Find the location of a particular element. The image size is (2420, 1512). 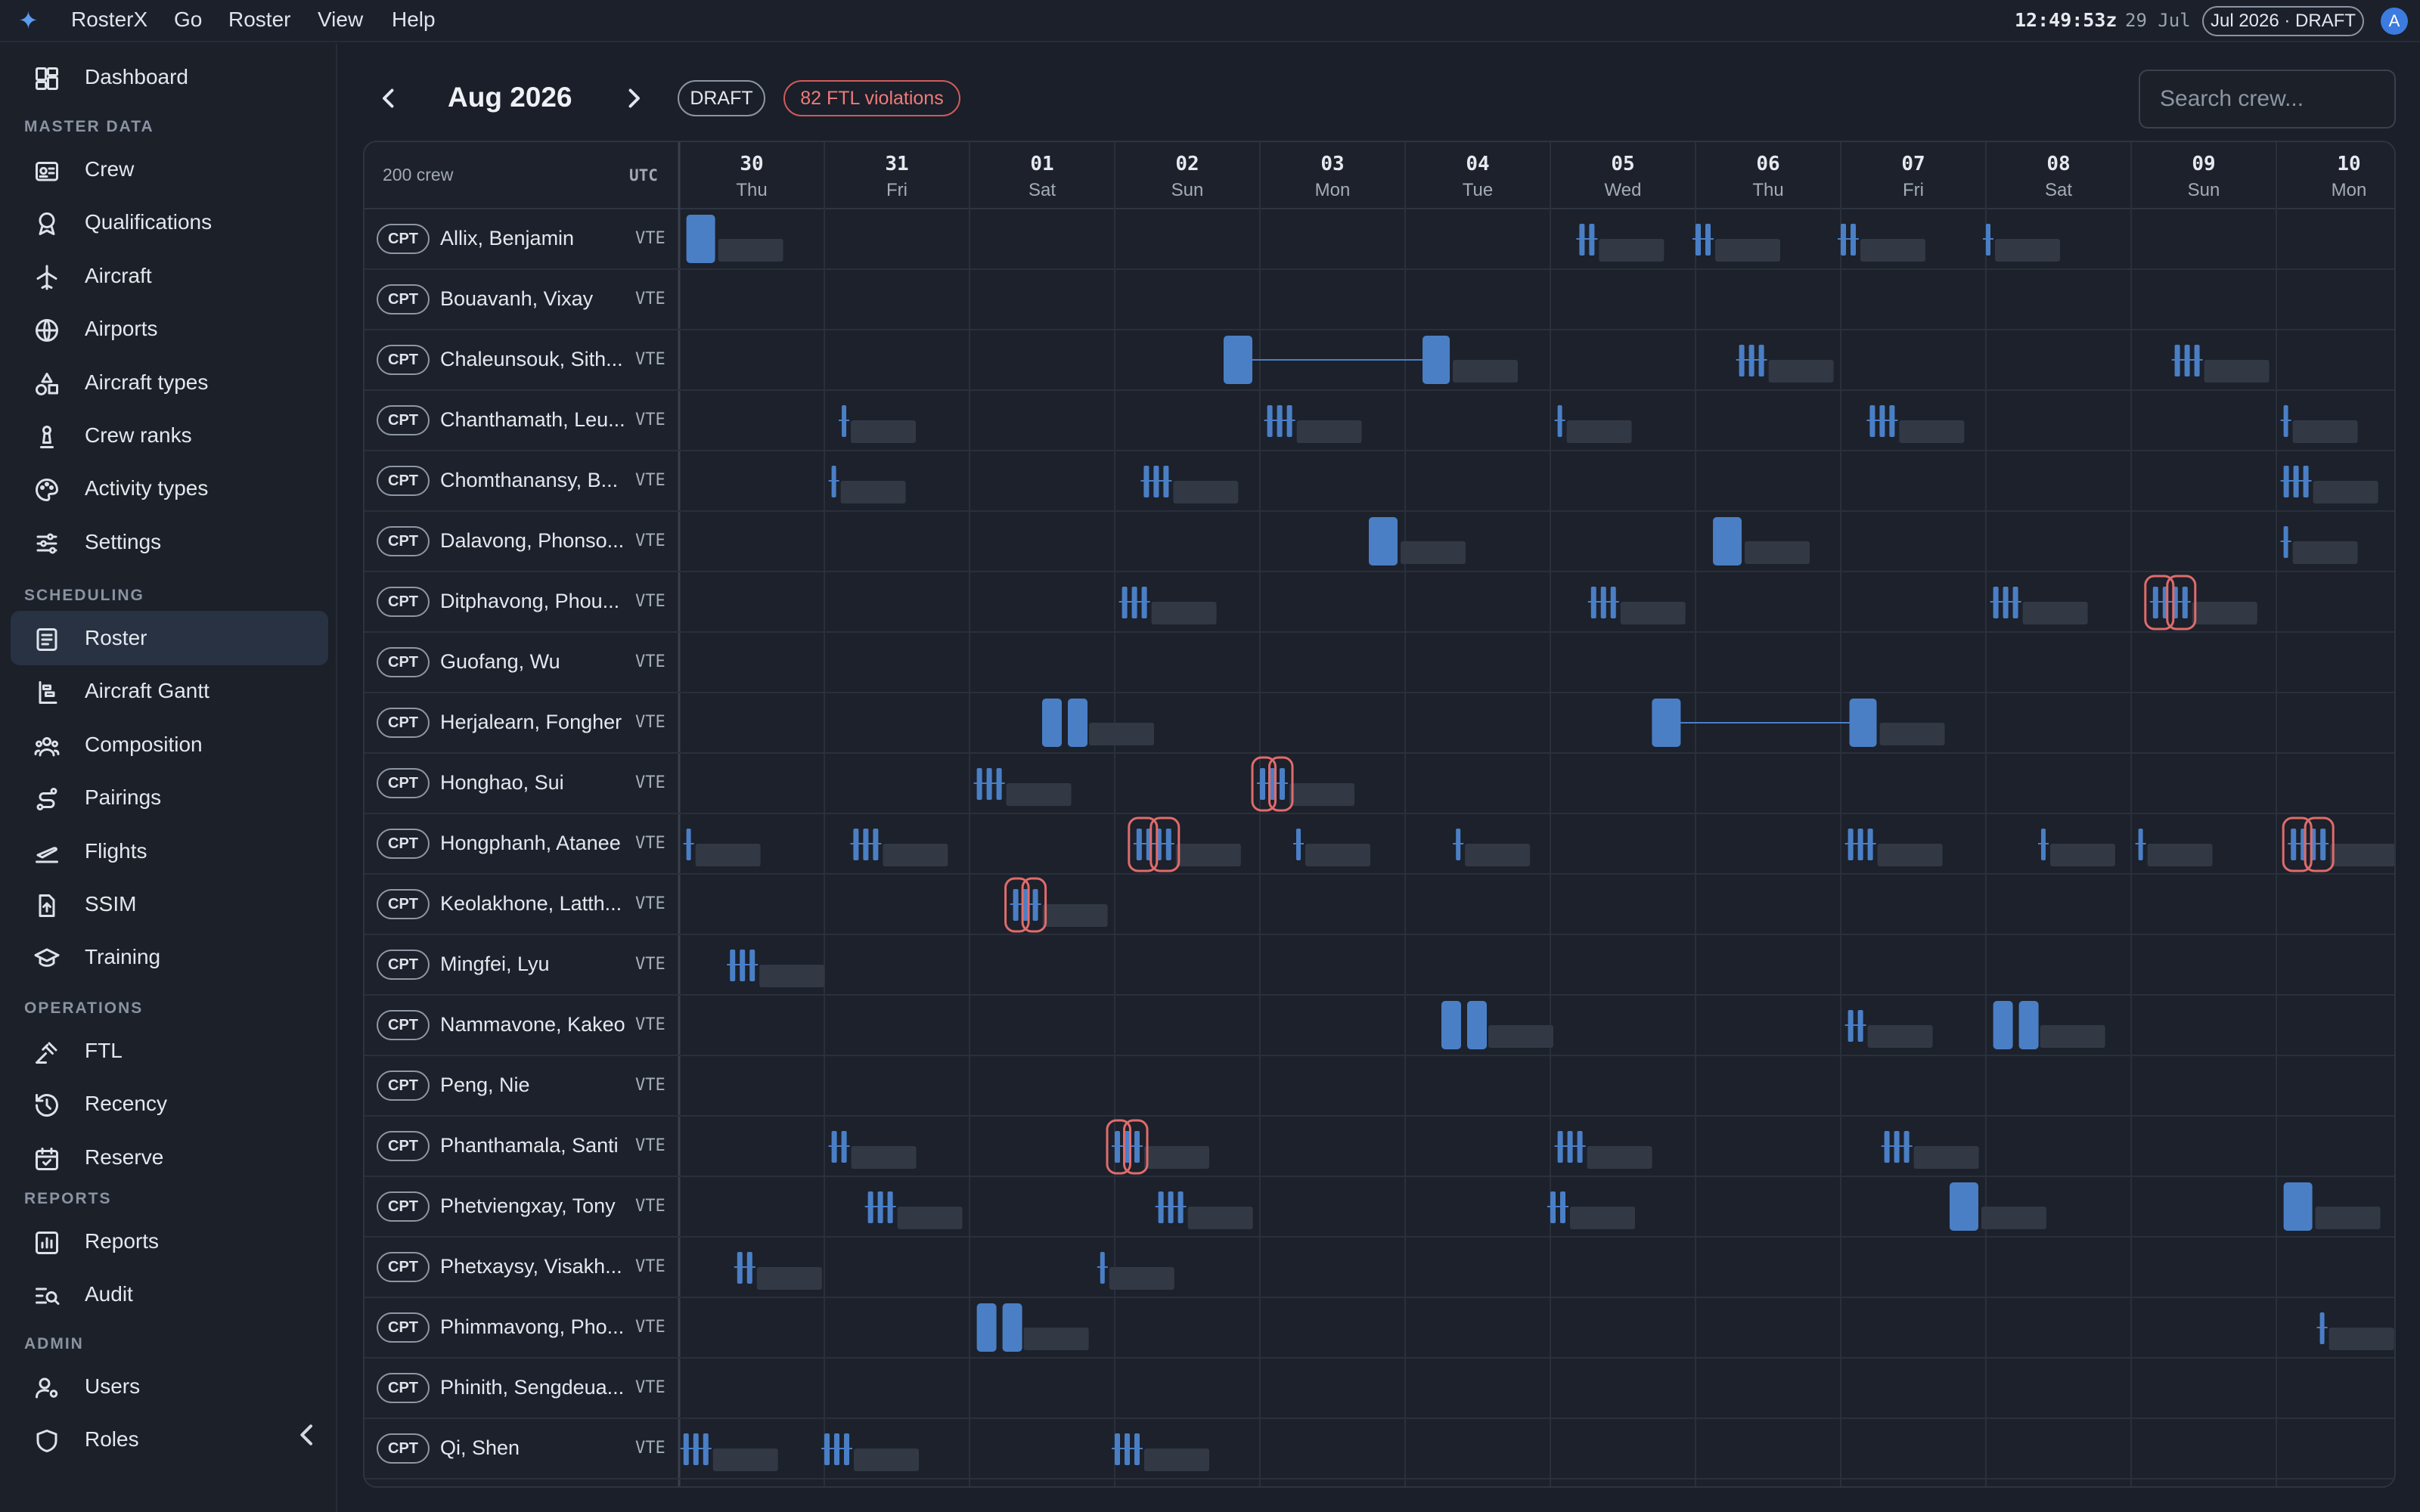

crew-row: CPT Keolakhone, Latth... VTE is located at coordinates (522, 904).